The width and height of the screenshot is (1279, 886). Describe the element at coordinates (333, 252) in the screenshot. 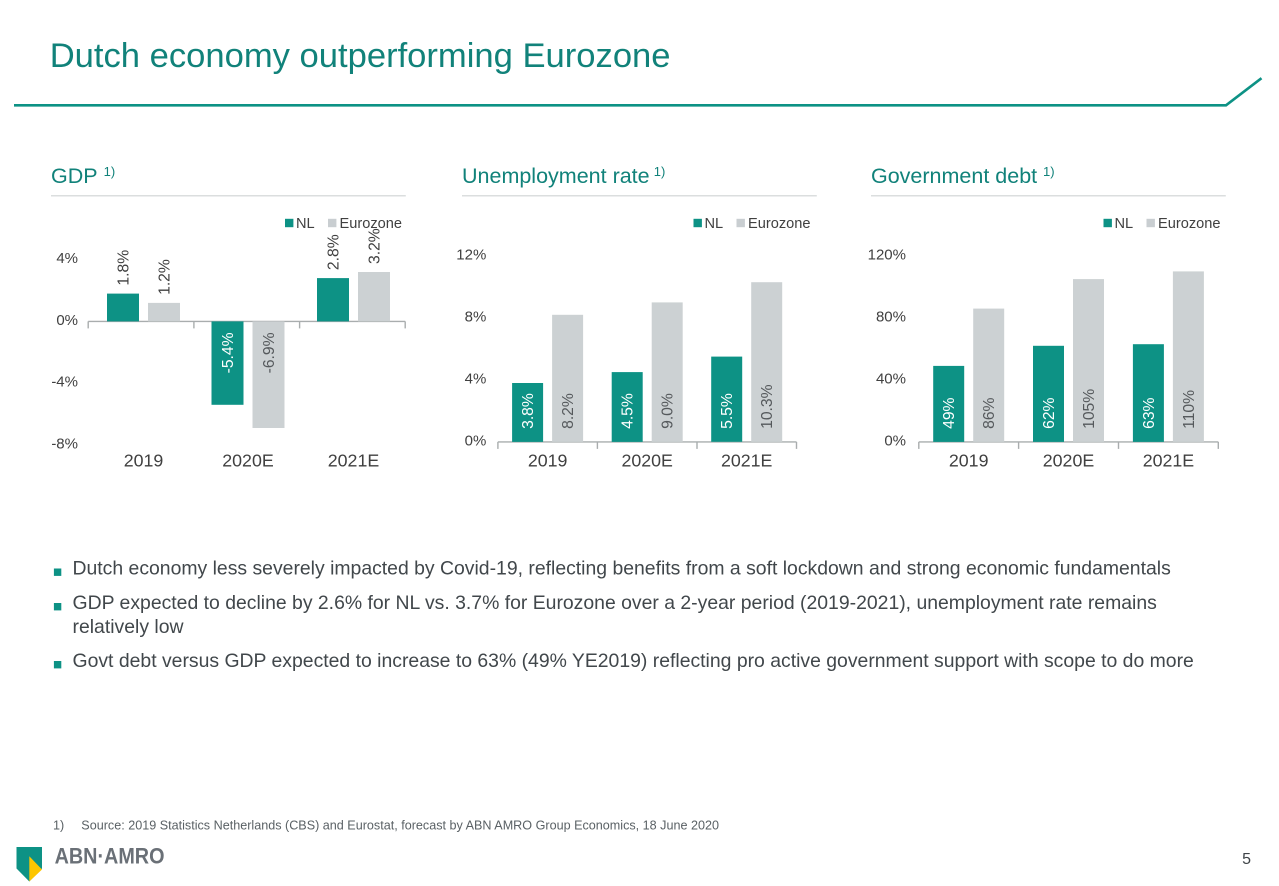

I see `svg-text: 2.8%` at that location.